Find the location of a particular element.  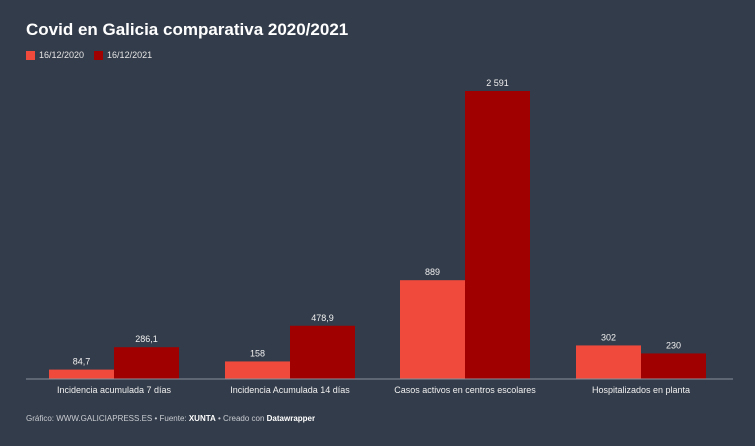

legend-item-2020: 16/12/2020 is located at coordinates (55, 55).